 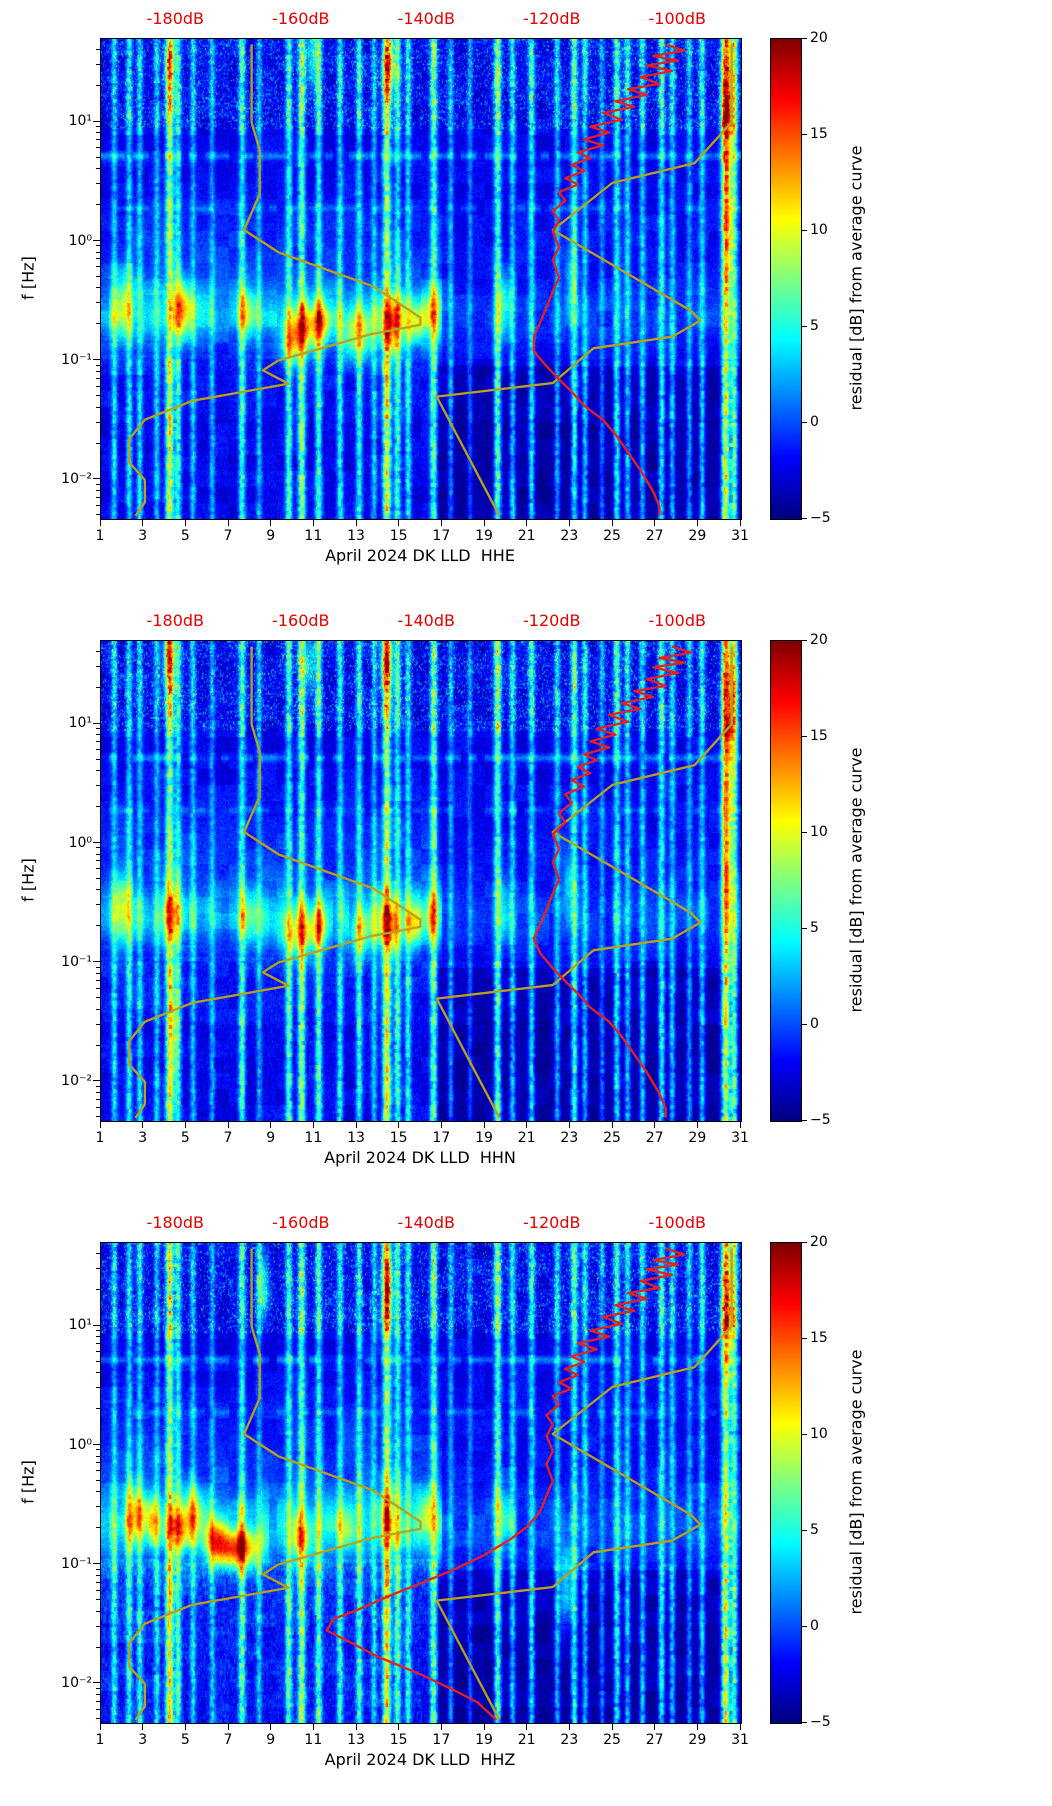 What do you see at coordinates (80, 240) in the screenshot?
I see `y-tick-label: 10⁰` at bounding box center [80, 240].